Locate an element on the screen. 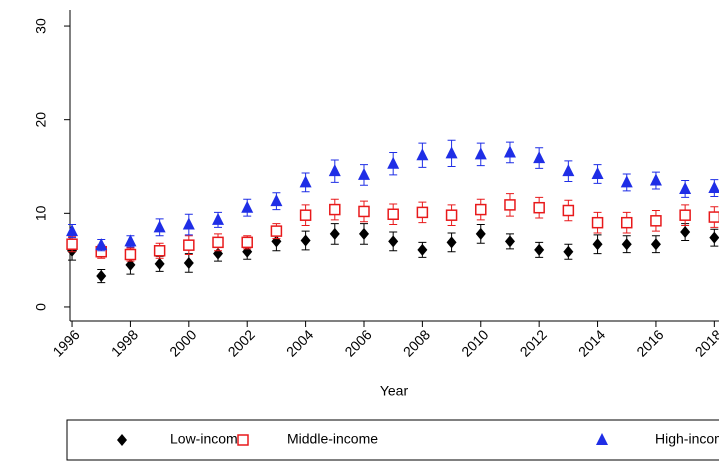 This screenshot has width=719, height=462. x-tick-label: 2004 is located at coordinates (299, 342).